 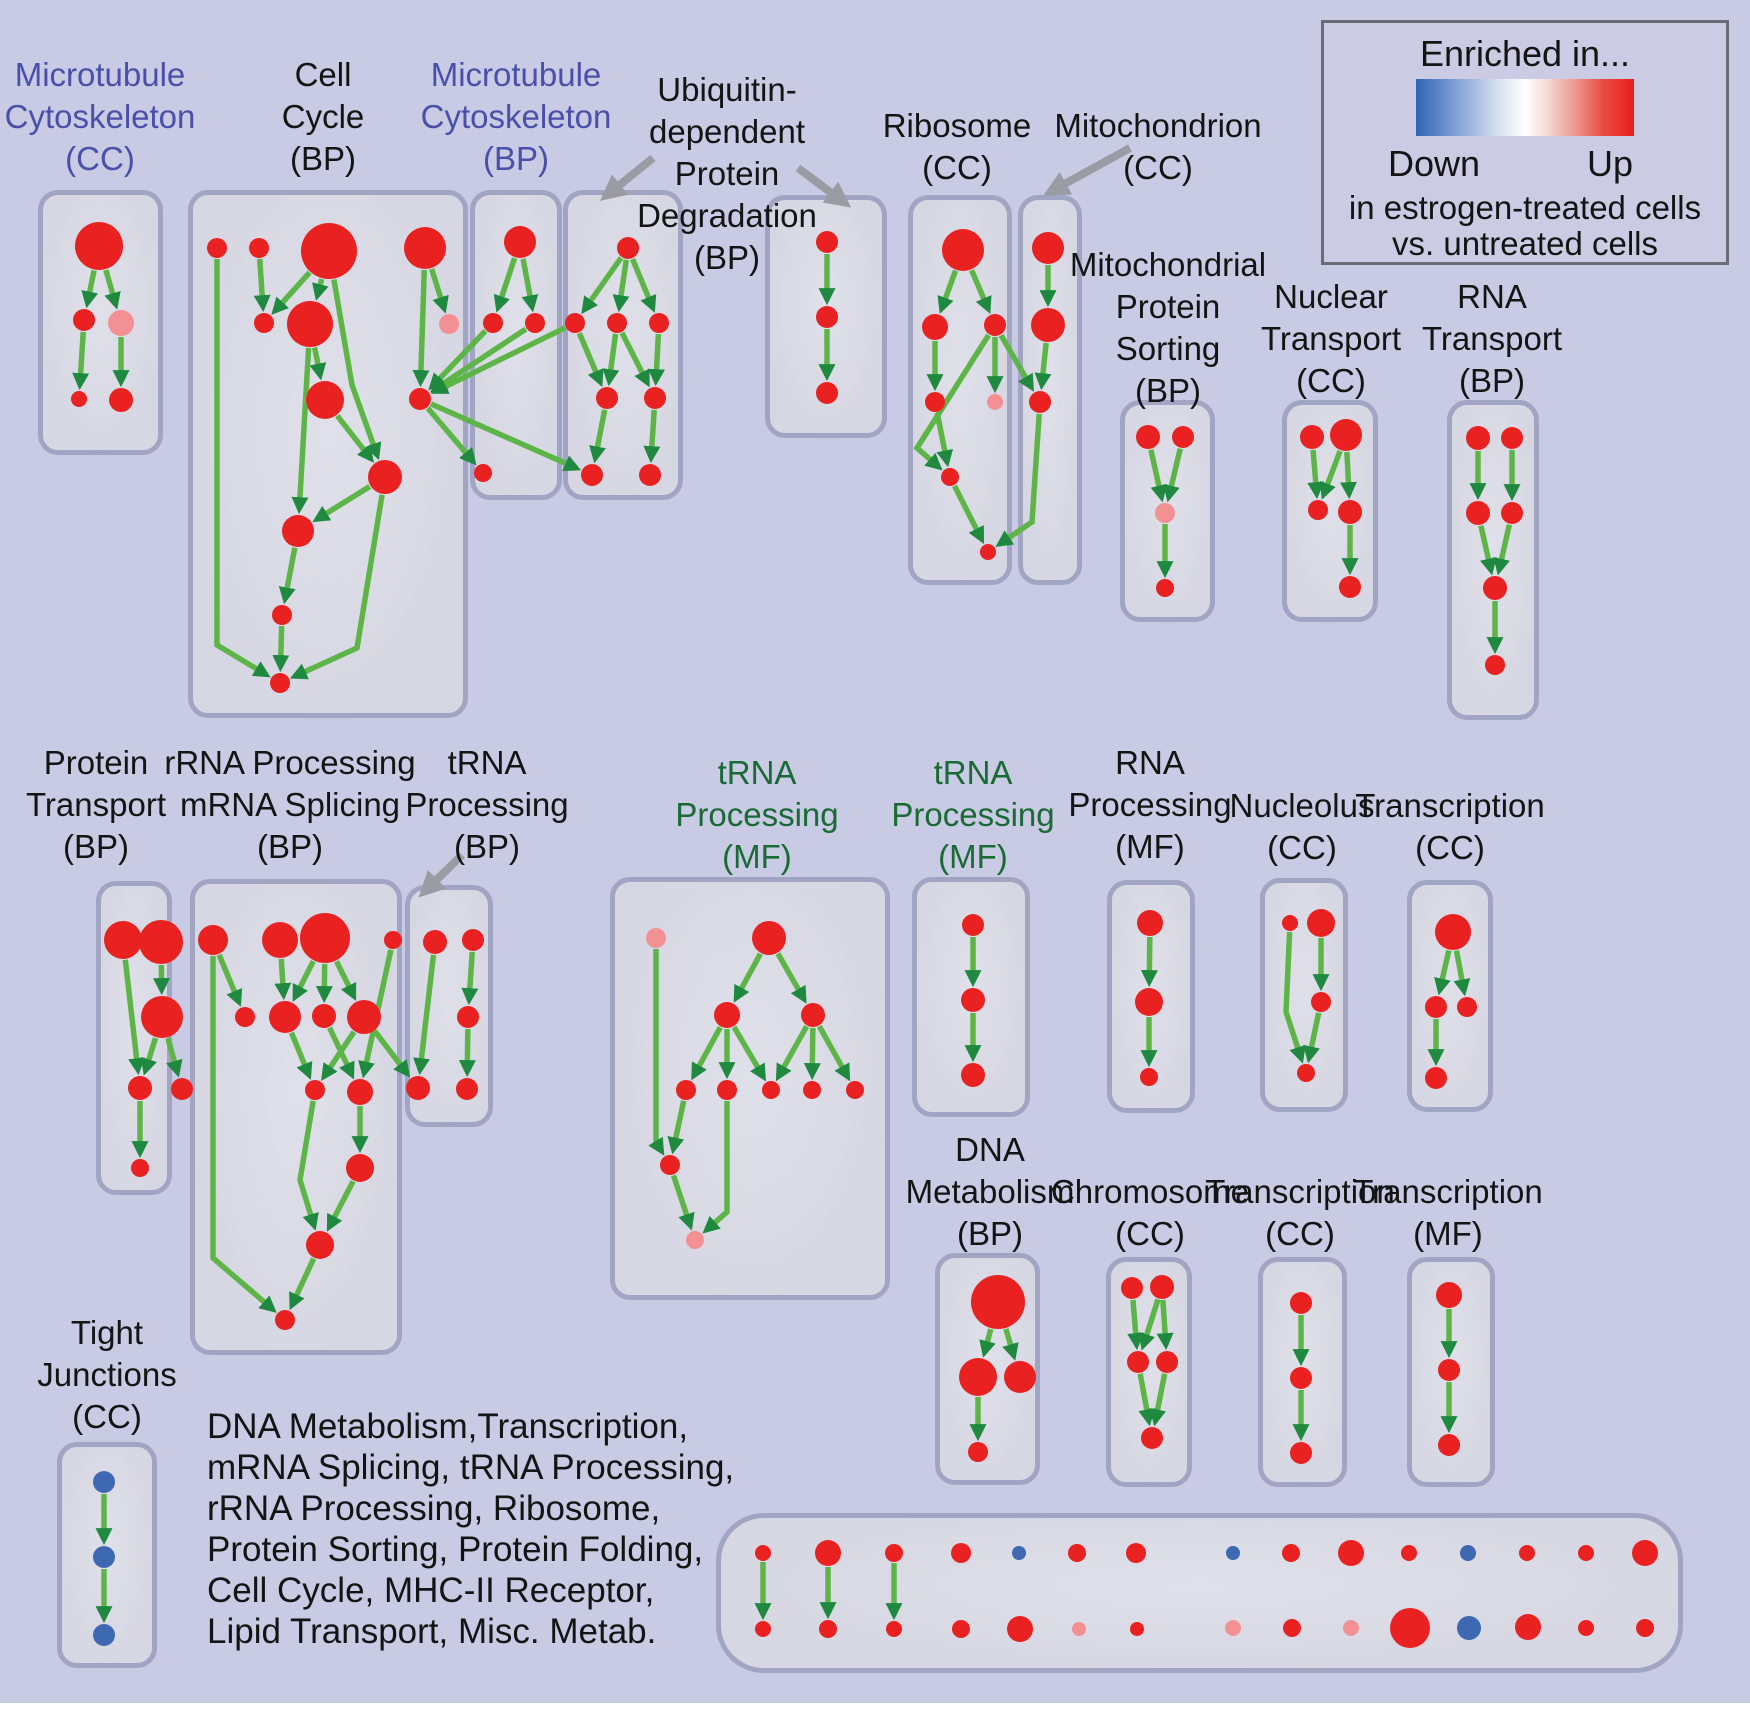 I want to click on gene-set-node-xb4, so click(x=418, y=1088).